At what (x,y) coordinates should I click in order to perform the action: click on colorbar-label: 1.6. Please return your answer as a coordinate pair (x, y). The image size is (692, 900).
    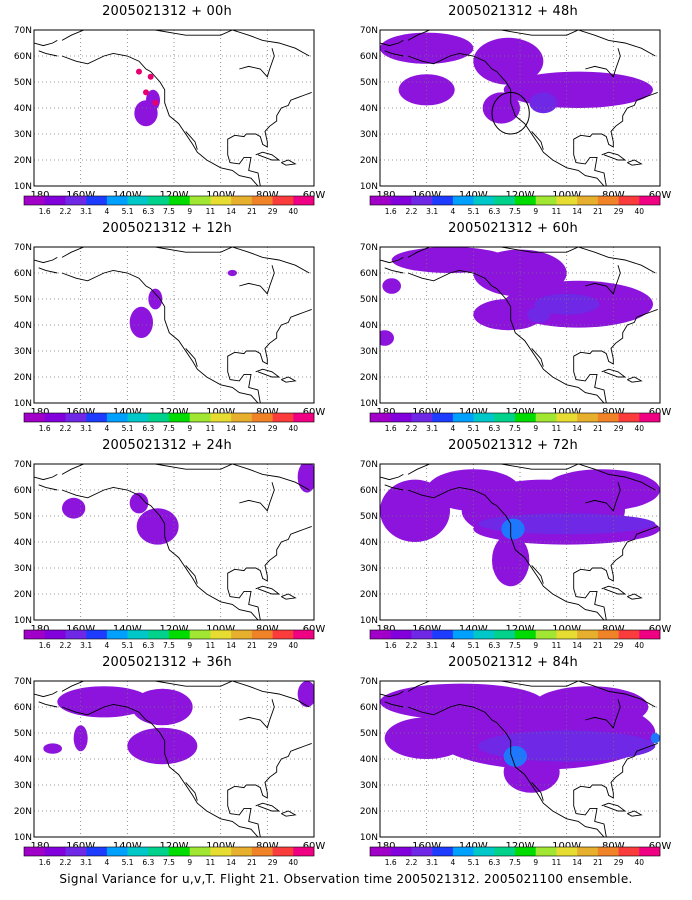
    Looking at the image, I should click on (391, 862).